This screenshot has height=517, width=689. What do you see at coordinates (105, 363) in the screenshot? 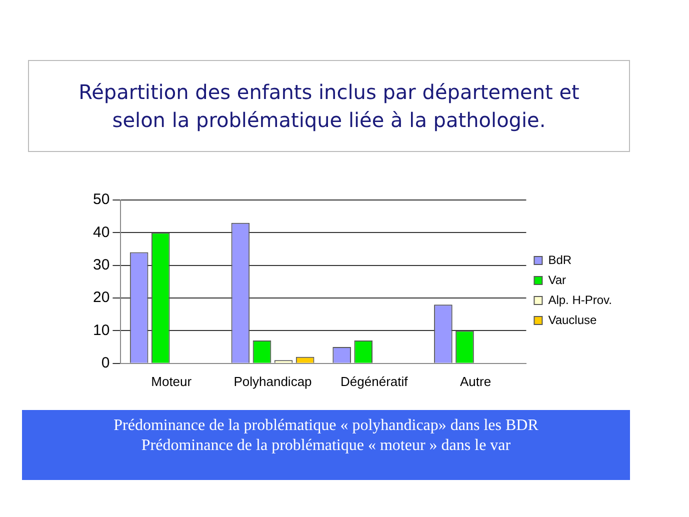
I see `y-tick-label: 0` at bounding box center [105, 363].